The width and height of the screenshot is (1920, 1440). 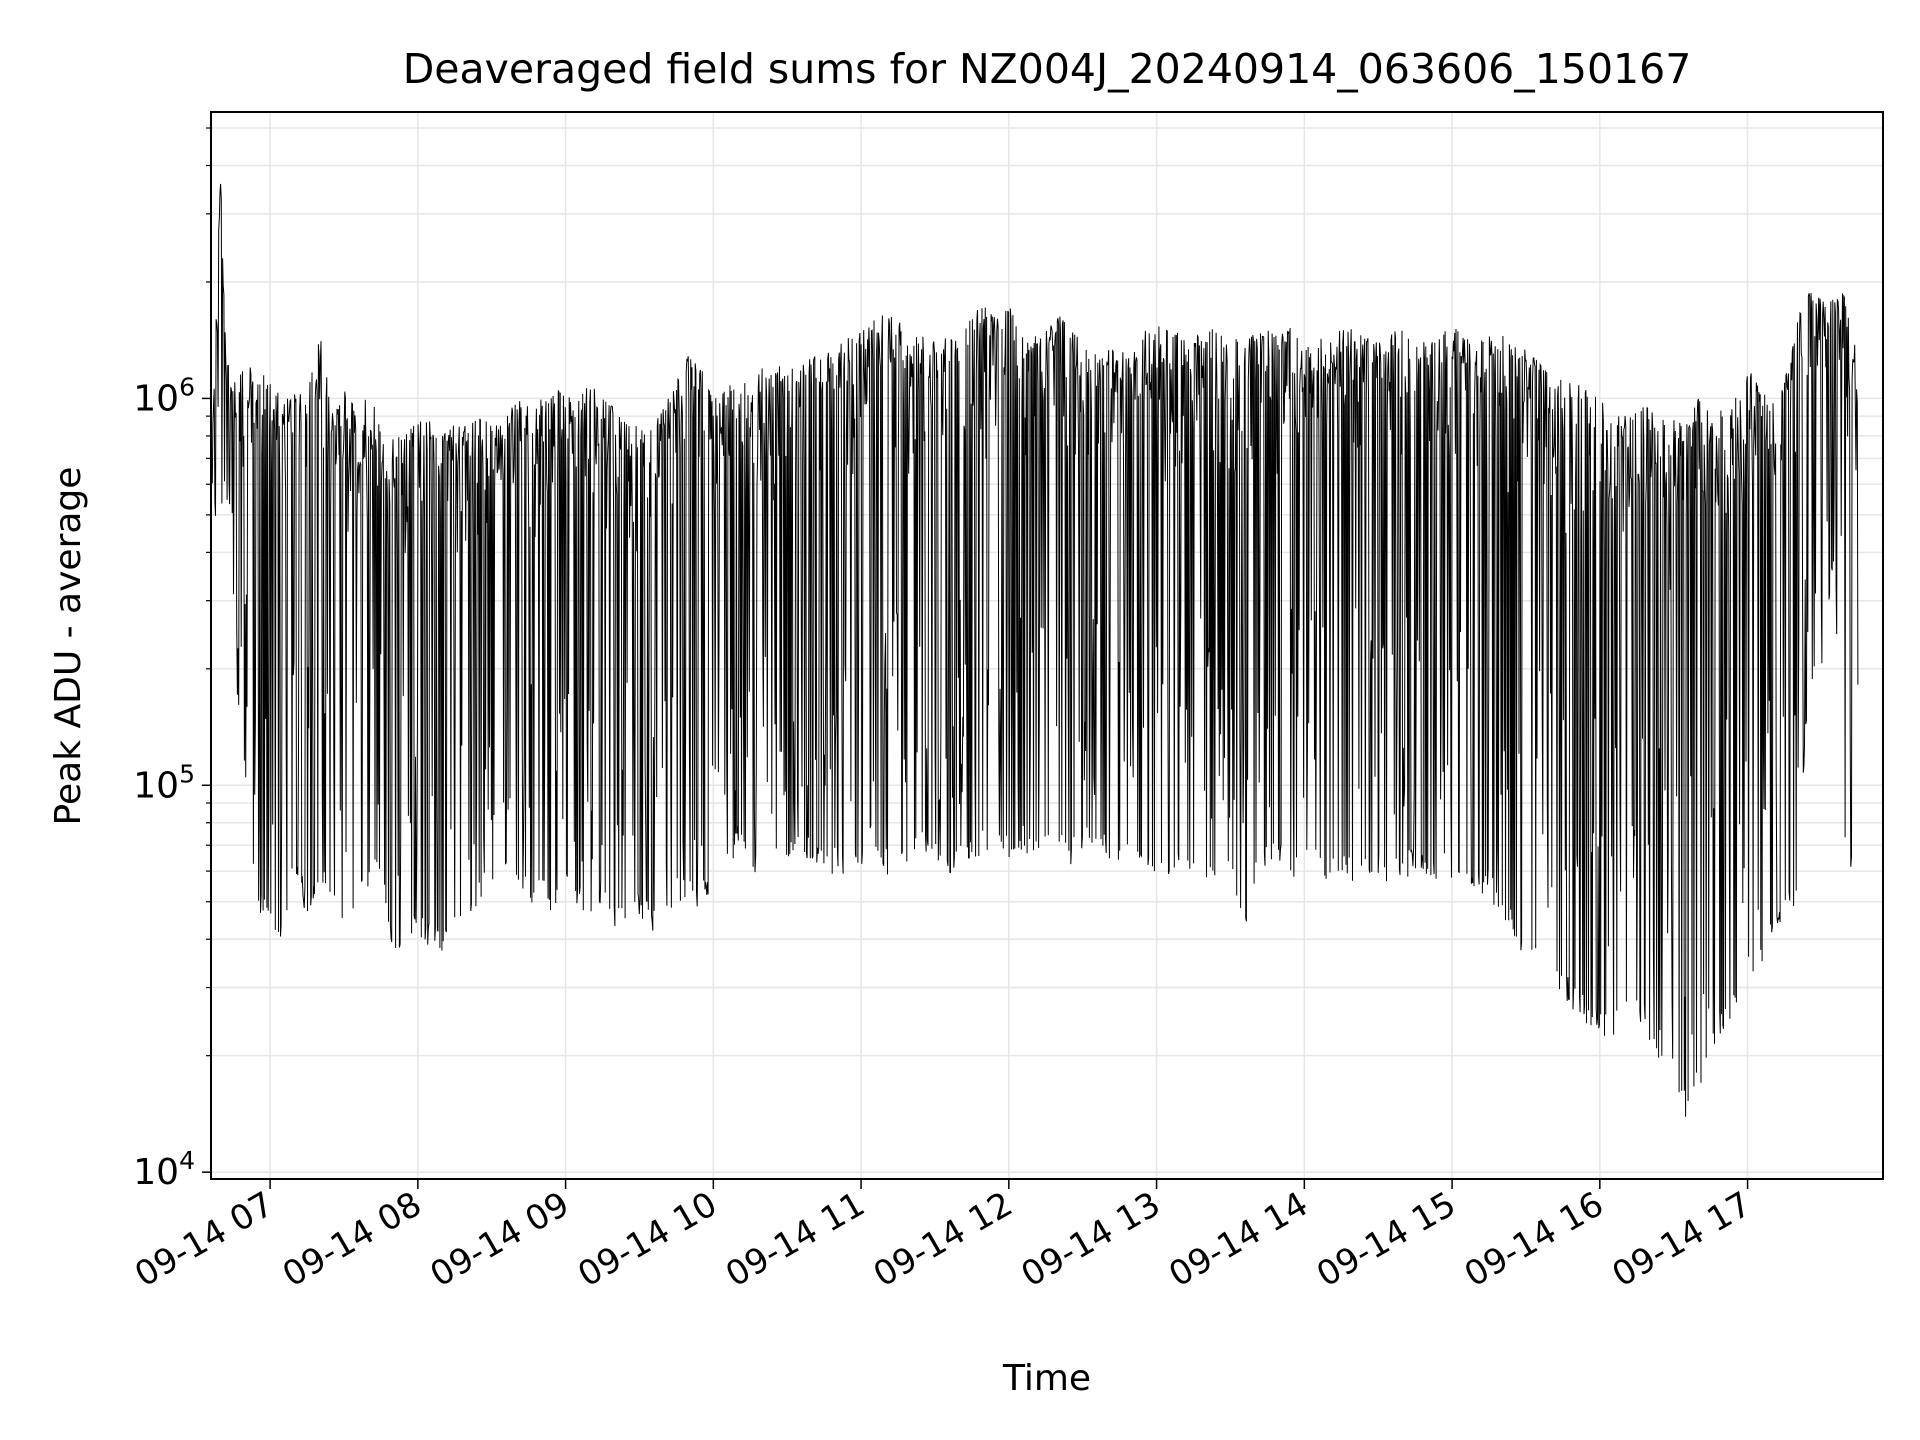 What do you see at coordinates (187, 1160) in the screenshot?
I see `y-tick-label-exponent: 4` at bounding box center [187, 1160].